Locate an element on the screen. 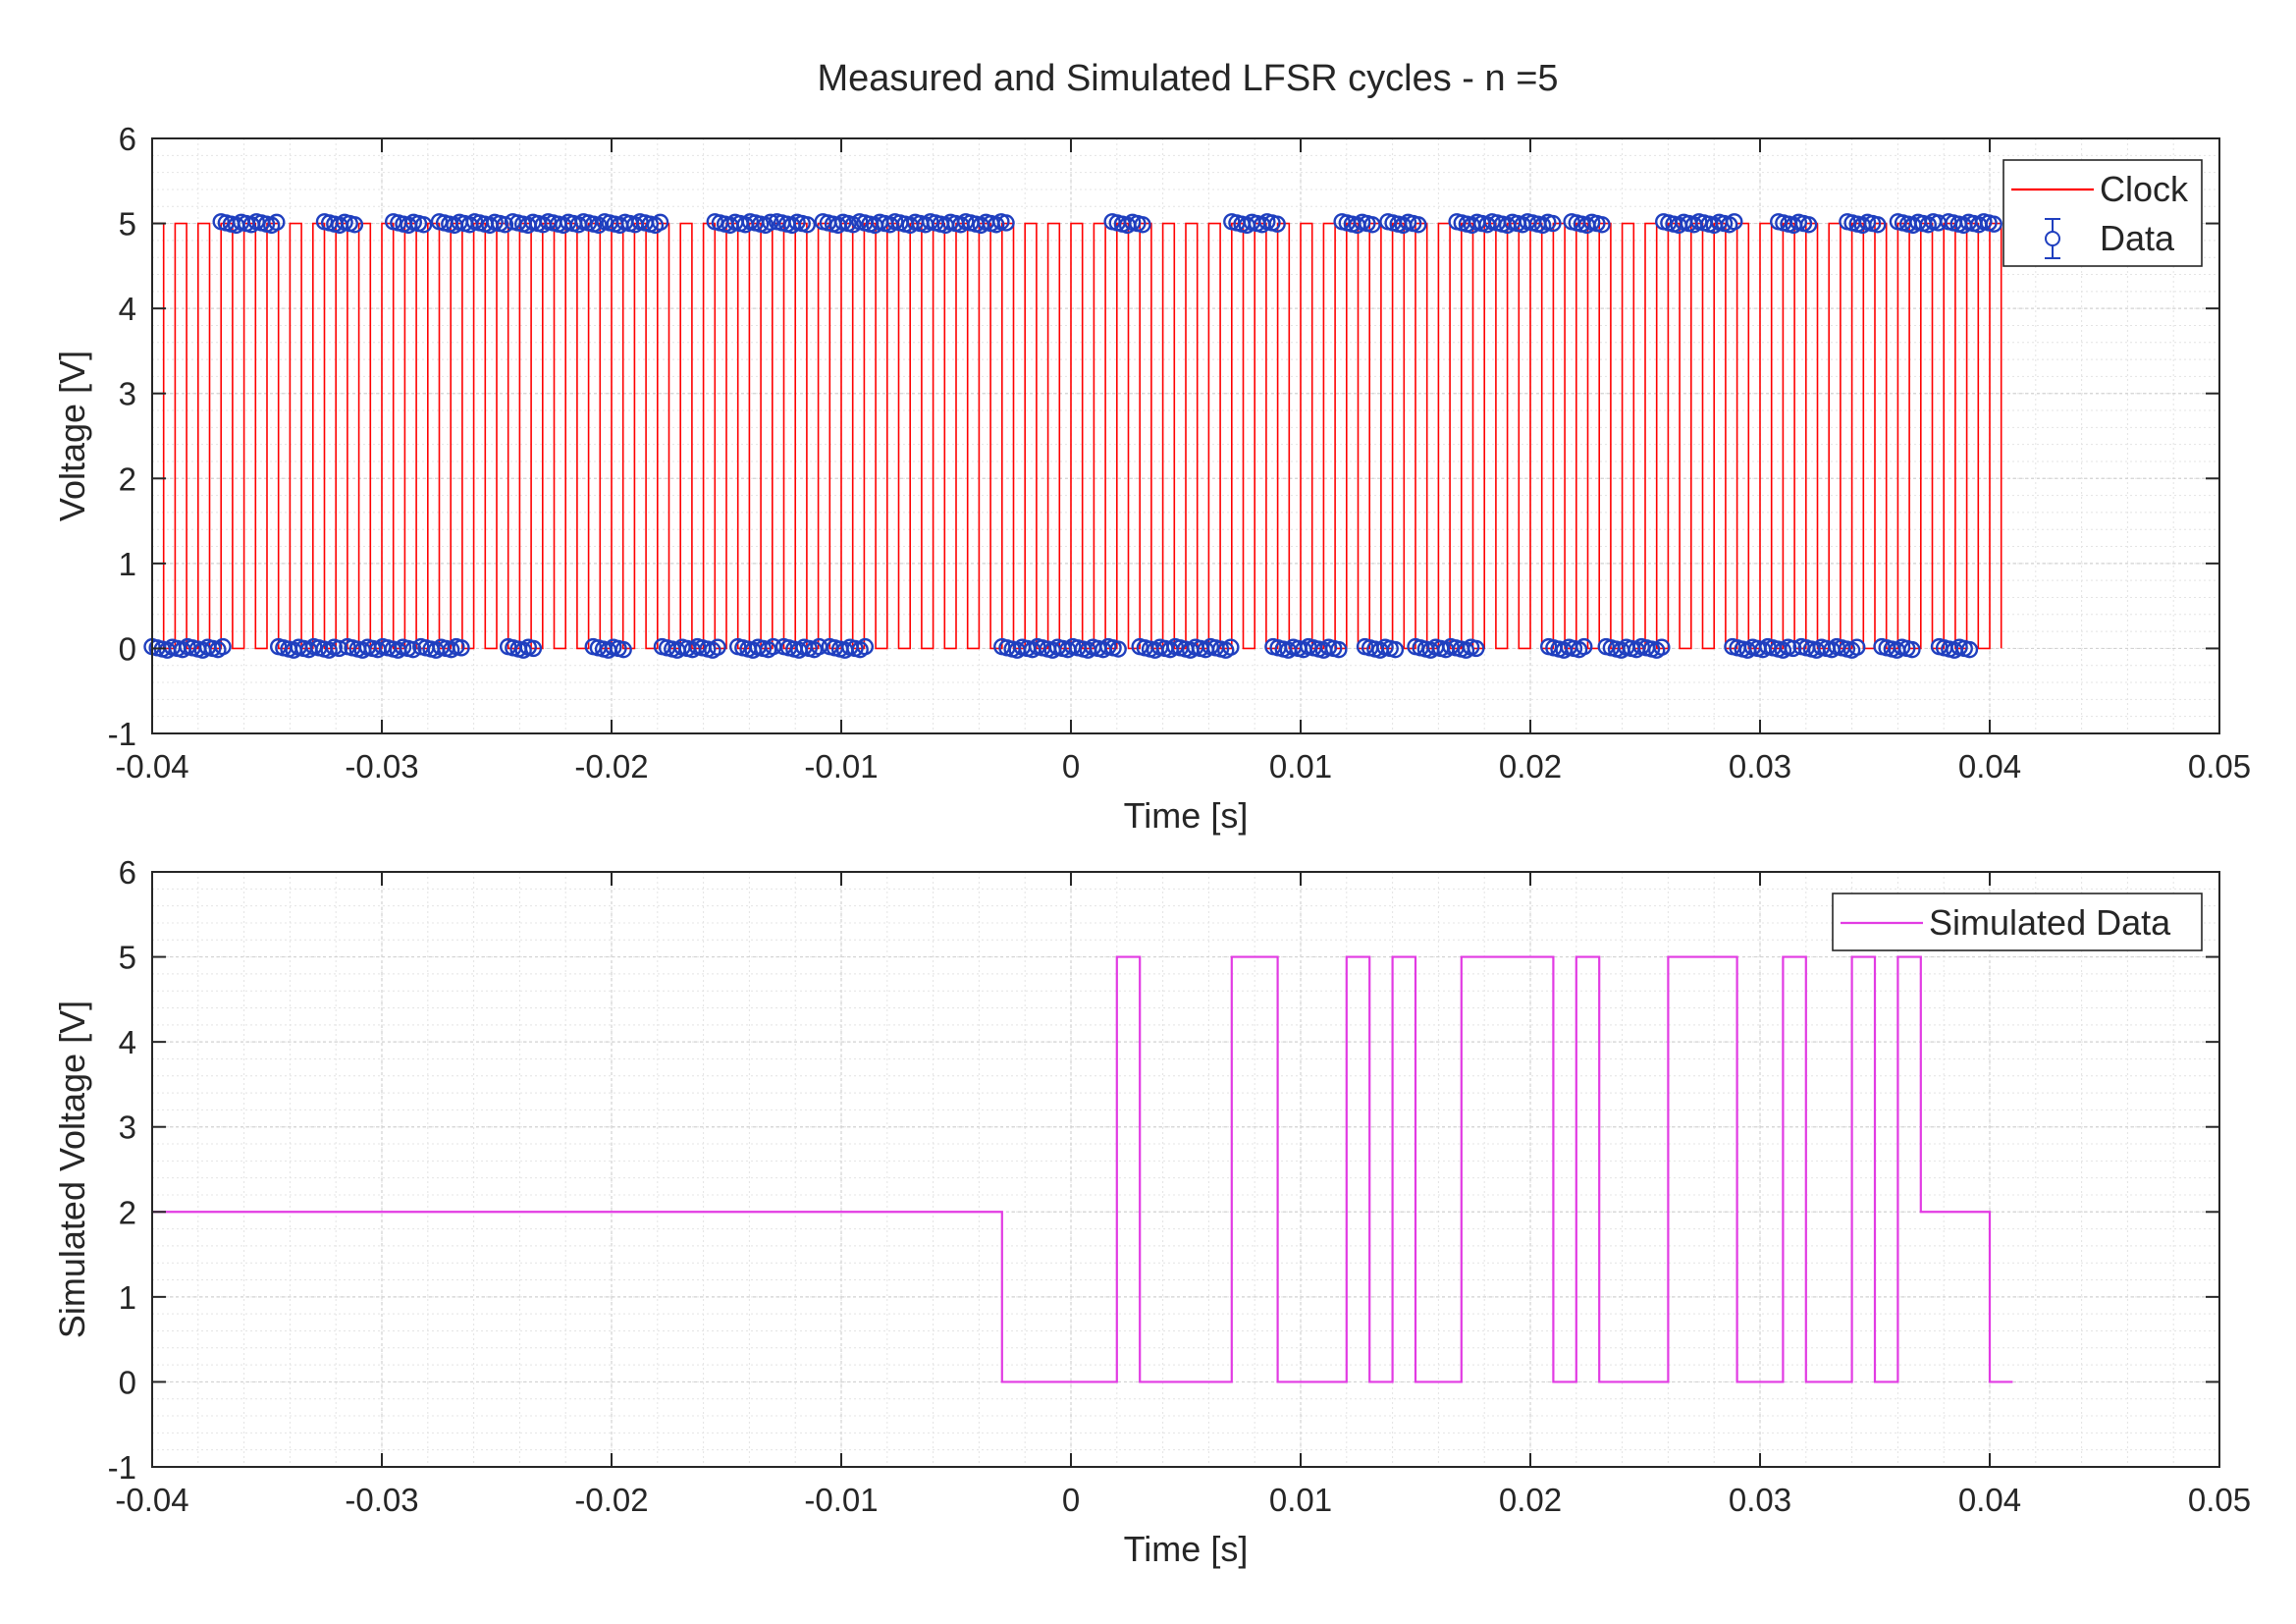 The width and height of the screenshot is (2296, 1624). y-axis-label: Voltage [V] is located at coordinates (72, 436).